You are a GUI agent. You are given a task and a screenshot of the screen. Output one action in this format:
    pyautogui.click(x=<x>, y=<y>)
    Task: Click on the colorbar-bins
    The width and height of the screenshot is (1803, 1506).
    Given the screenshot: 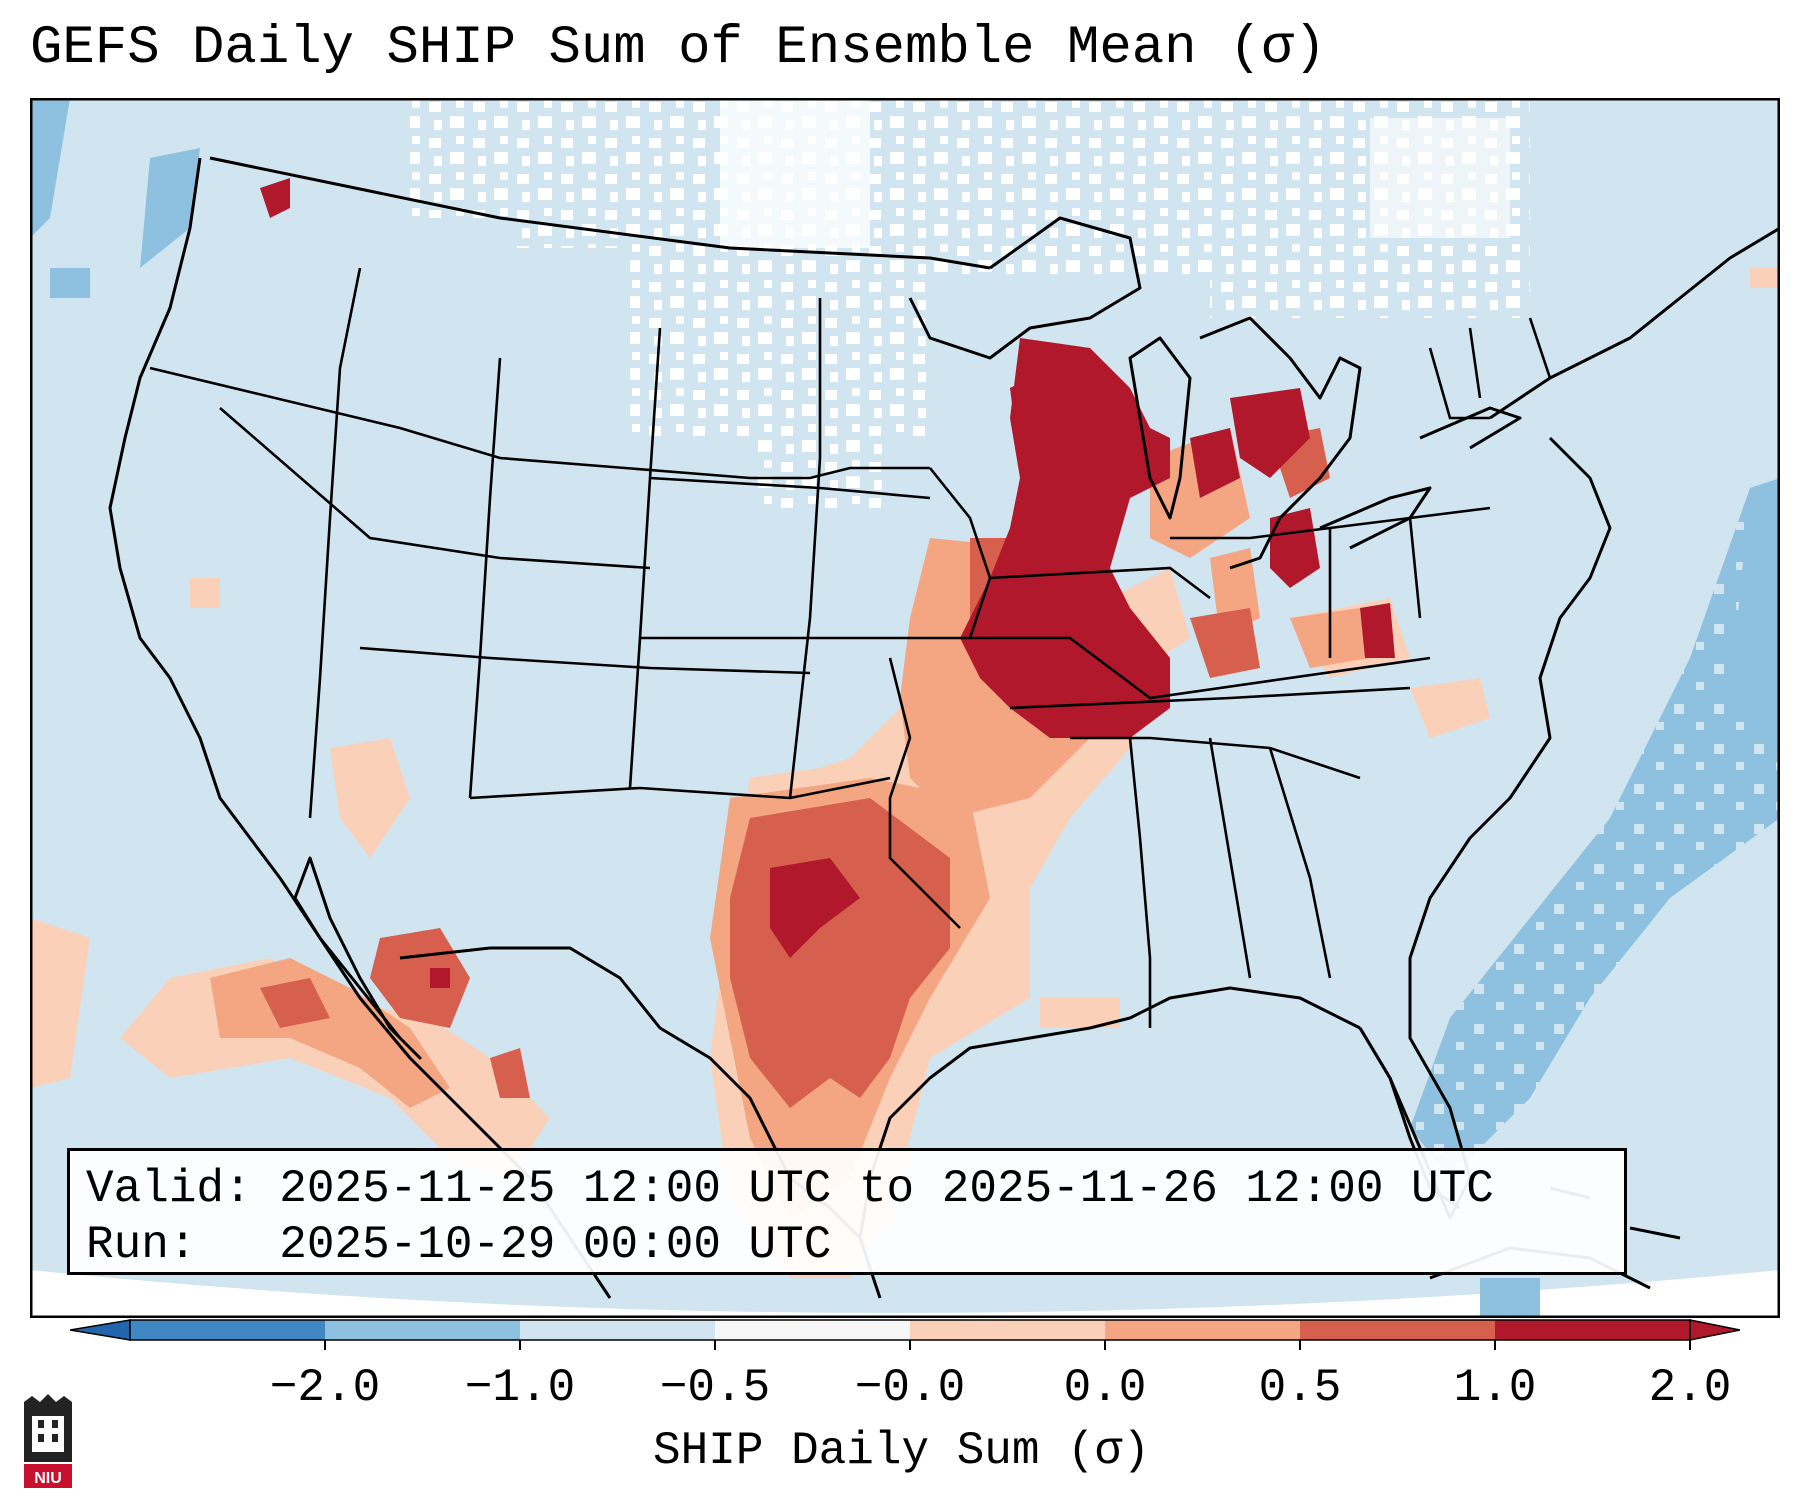 What is the action you would take?
    pyautogui.click(x=905, y=1330)
    